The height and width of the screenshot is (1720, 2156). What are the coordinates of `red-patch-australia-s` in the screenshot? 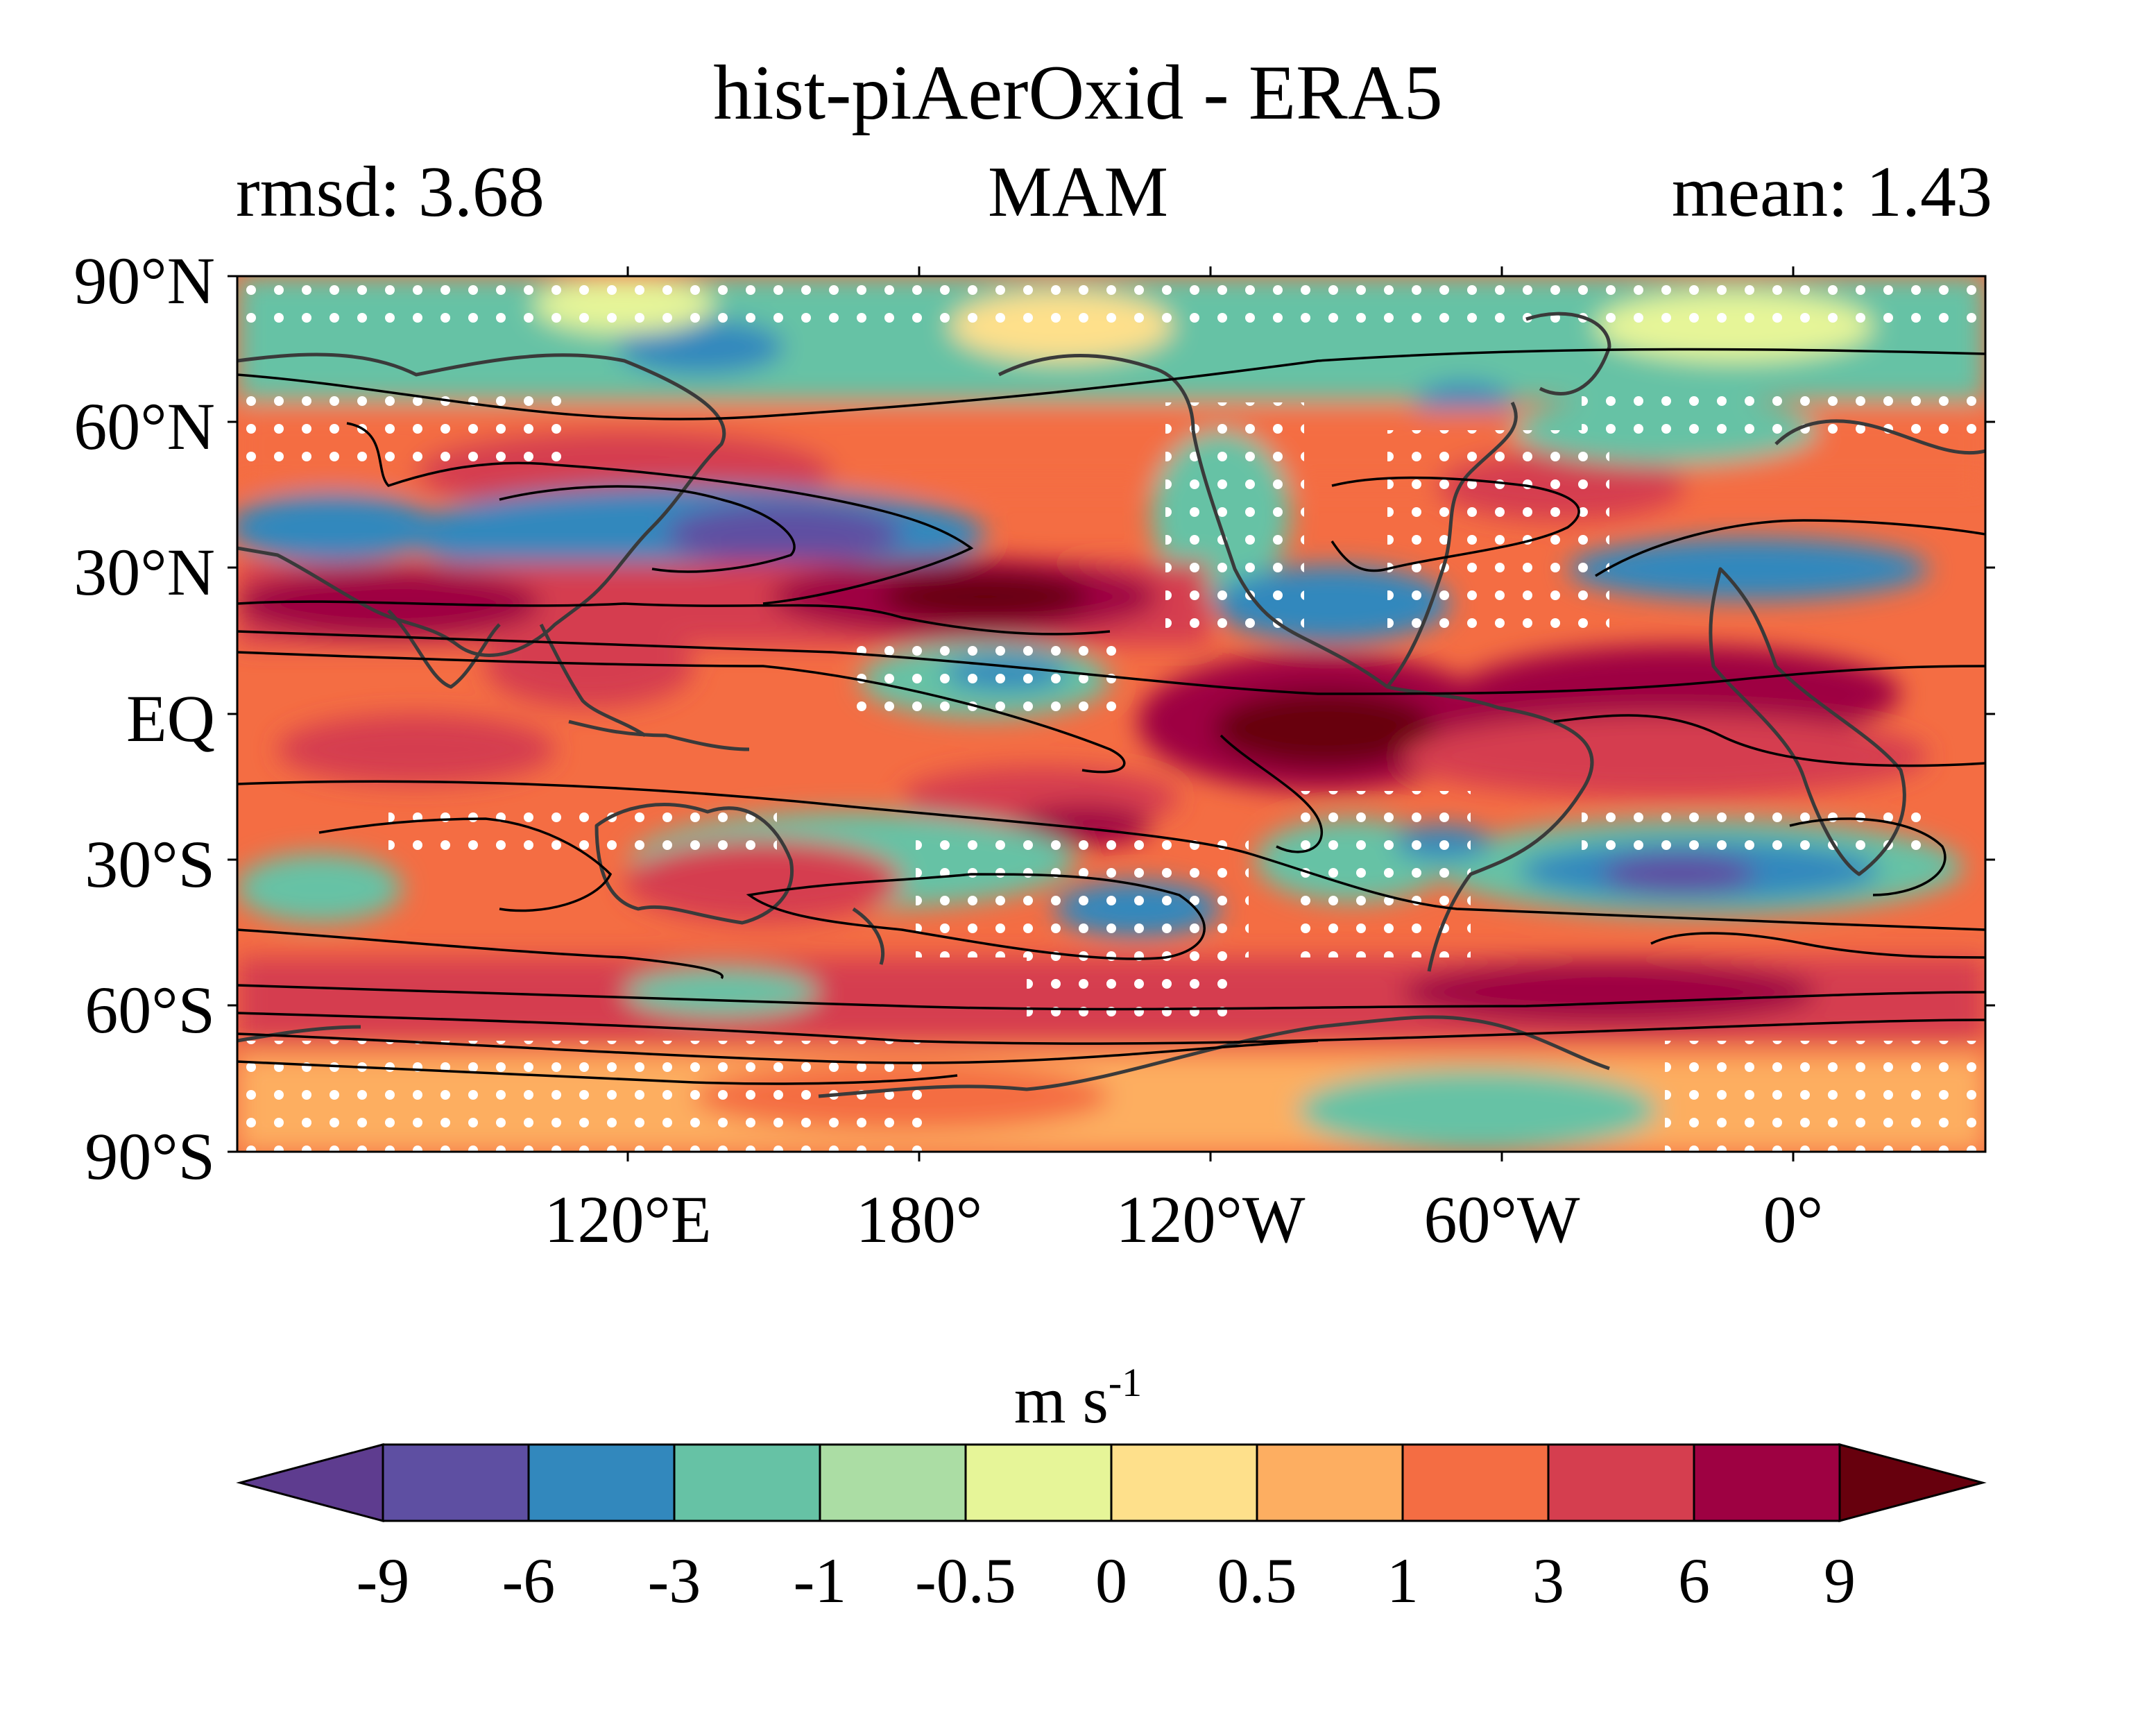 It's located at (763, 881).